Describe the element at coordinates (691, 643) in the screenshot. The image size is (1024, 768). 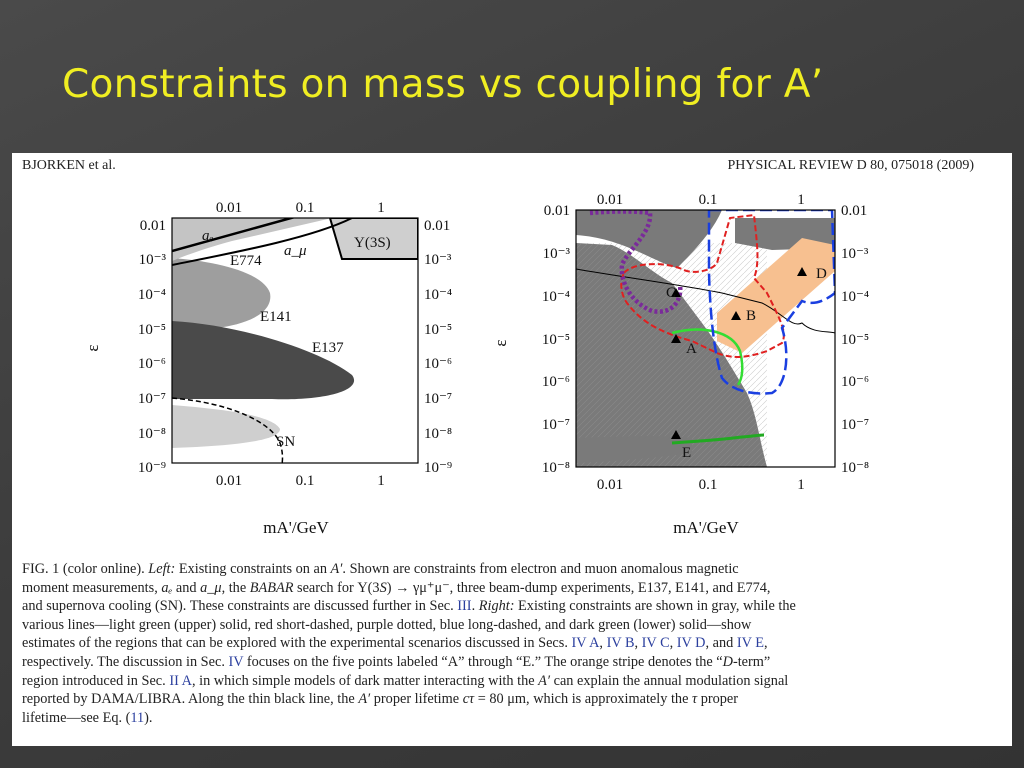
I see `caption-ref-link: IV D` at that location.